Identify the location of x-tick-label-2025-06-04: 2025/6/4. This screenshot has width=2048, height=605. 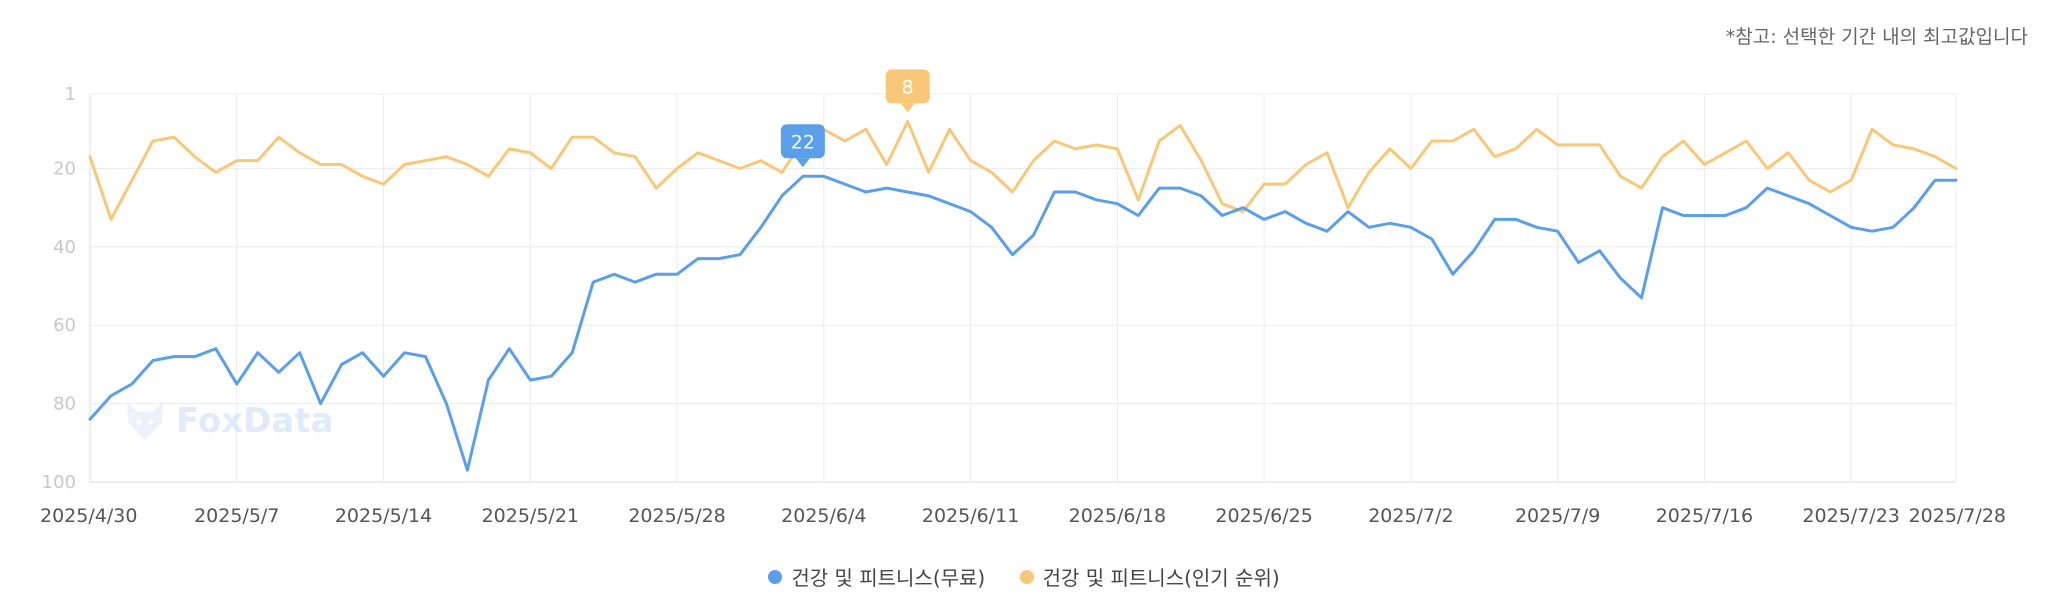
(823, 516).